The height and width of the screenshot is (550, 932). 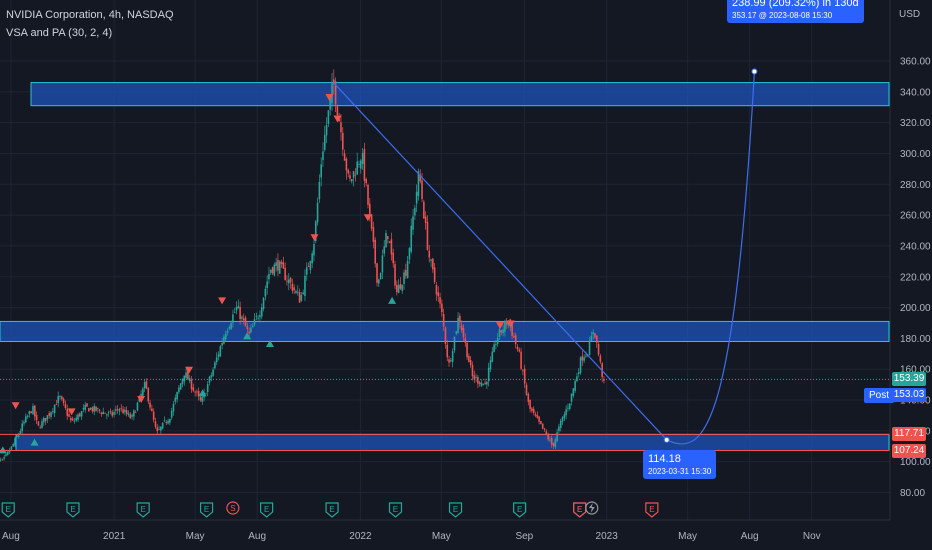 What do you see at coordinates (915, 216) in the screenshot?
I see `y-axis-tick-label: 260.00` at bounding box center [915, 216].